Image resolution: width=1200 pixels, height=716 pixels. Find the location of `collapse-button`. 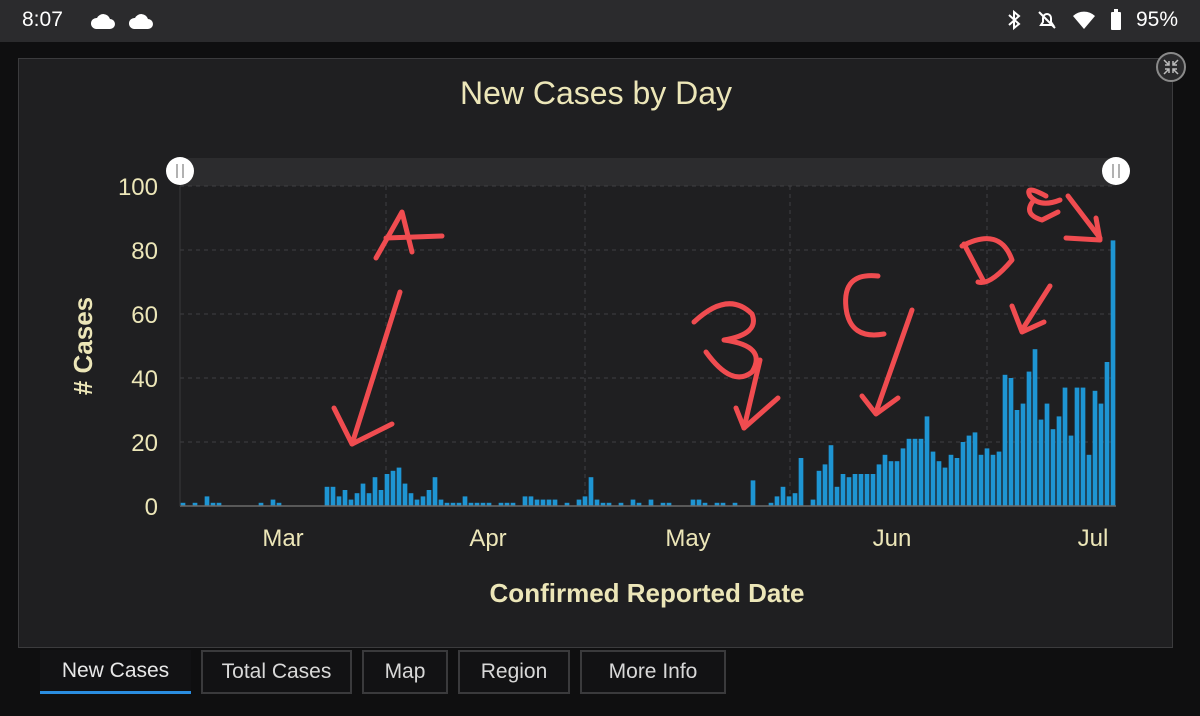

collapse-button is located at coordinates (1171, 67).